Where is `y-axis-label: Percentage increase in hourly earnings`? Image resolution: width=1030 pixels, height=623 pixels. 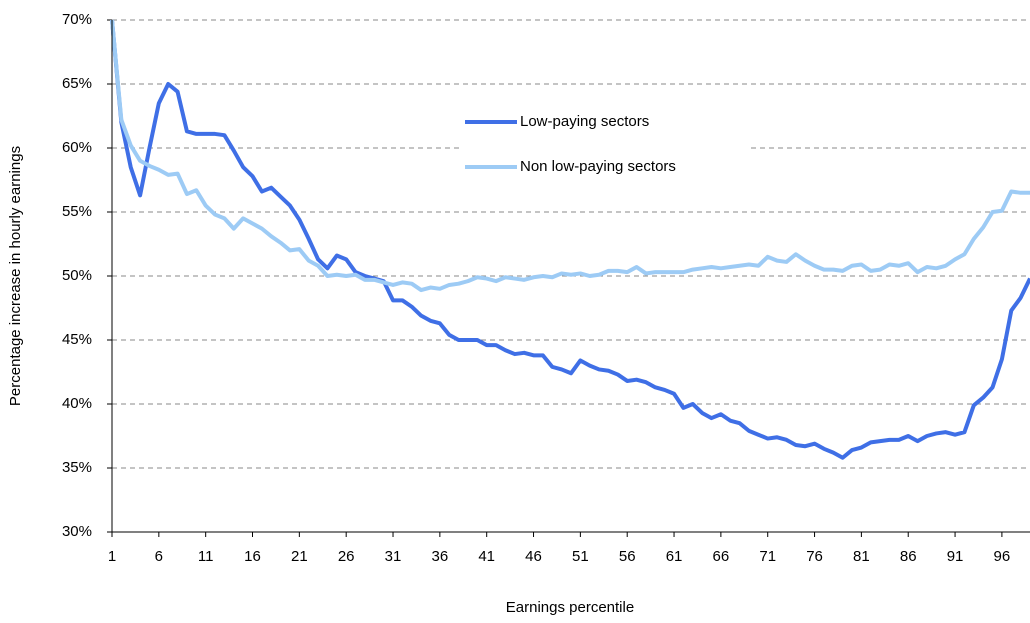 y-axis-label: Percentage increase in hourly earnings is located at coordinates (15, 276).